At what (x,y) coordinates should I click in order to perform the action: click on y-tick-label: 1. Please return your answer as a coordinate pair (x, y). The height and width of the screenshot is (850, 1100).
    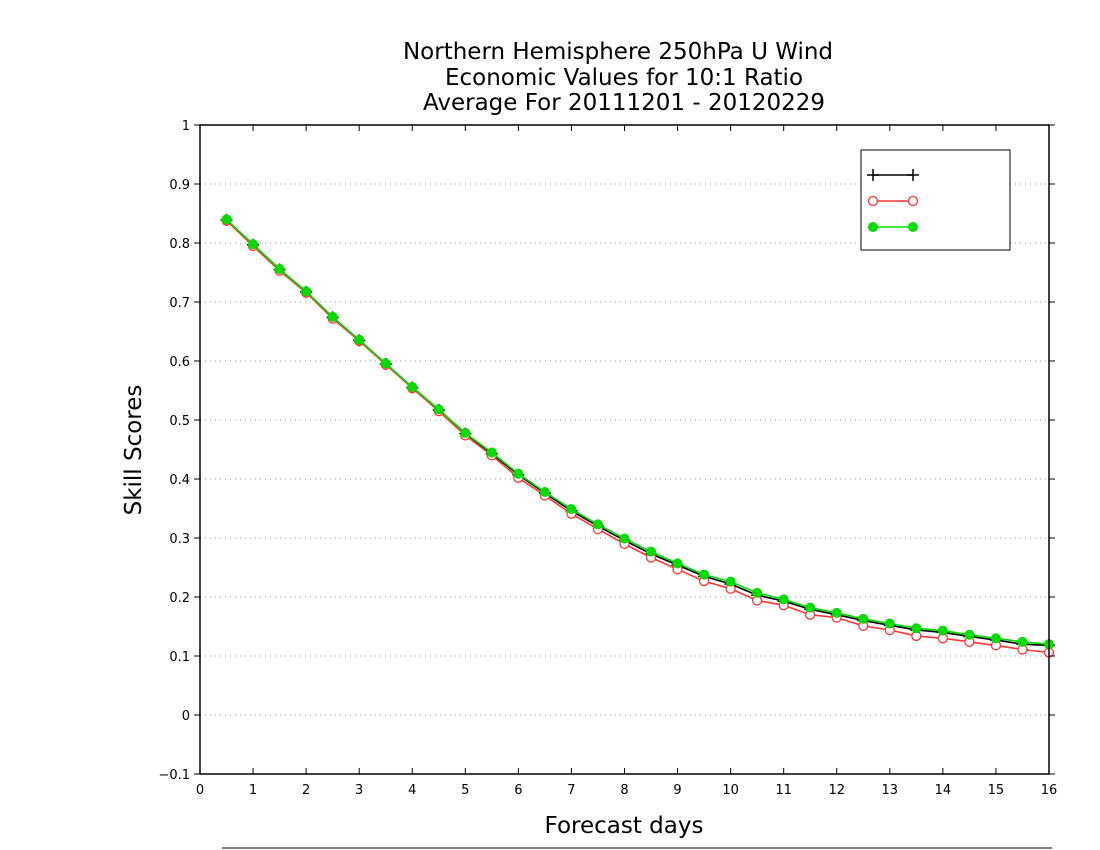
    Looking at the image, I should click on (186, 126).